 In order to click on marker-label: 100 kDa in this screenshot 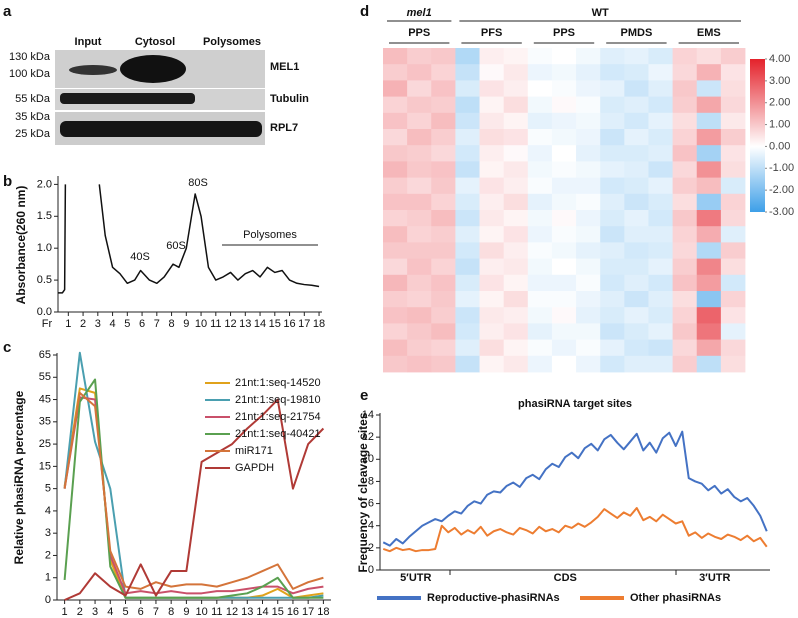, I will do `click(30, 74)`.